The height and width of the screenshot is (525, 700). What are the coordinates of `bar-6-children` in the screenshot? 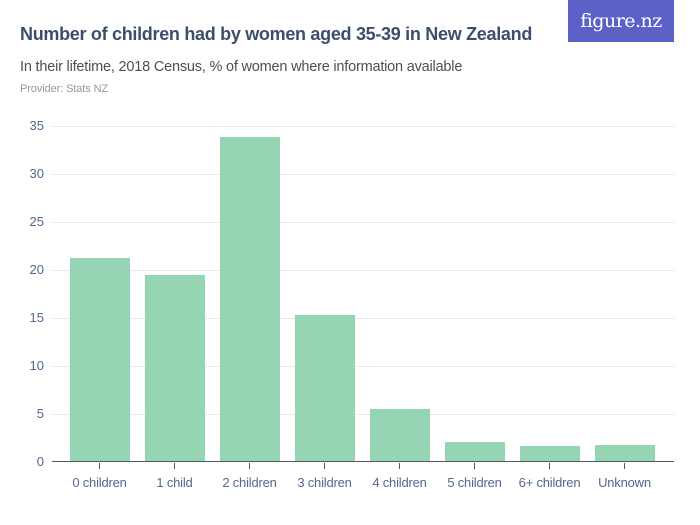 It's located at (549, 453).